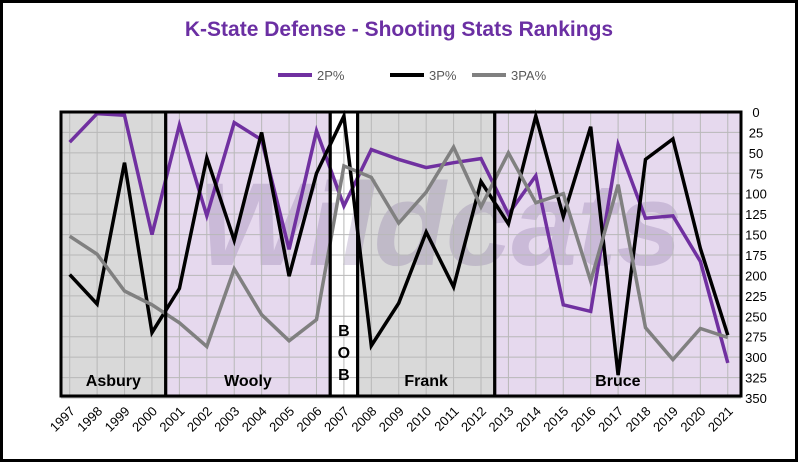 This screenshot has width=798, height=462. I want to click on y-tick-label: 300, so click(756, 357).